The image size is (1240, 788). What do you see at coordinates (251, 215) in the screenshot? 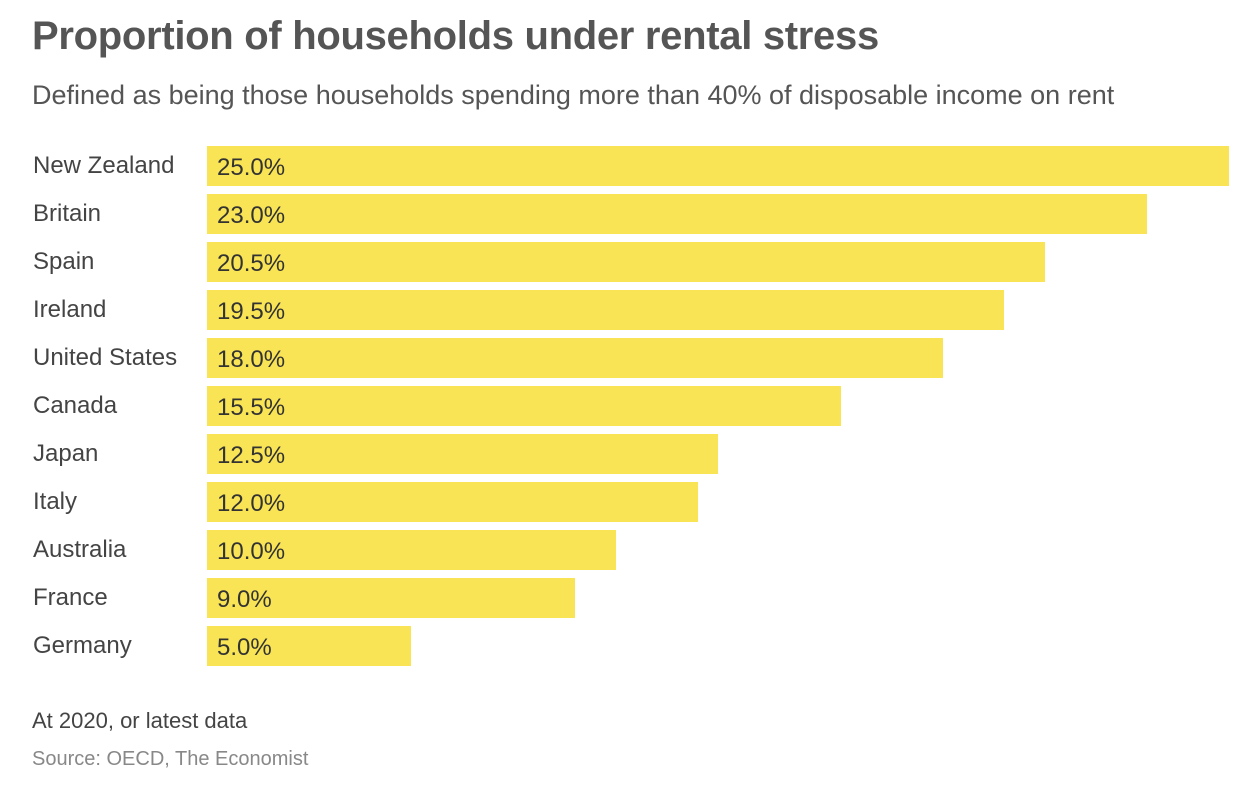
I see `value-label: 23.0%` at bounding box center [251, 215].